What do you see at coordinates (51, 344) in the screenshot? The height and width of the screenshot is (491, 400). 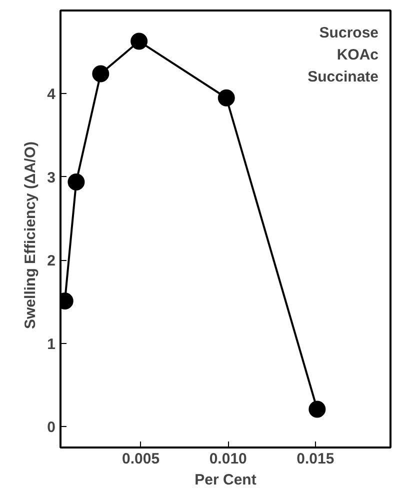 I see `y-tick-label: 1` at bounding box center [51, 344].